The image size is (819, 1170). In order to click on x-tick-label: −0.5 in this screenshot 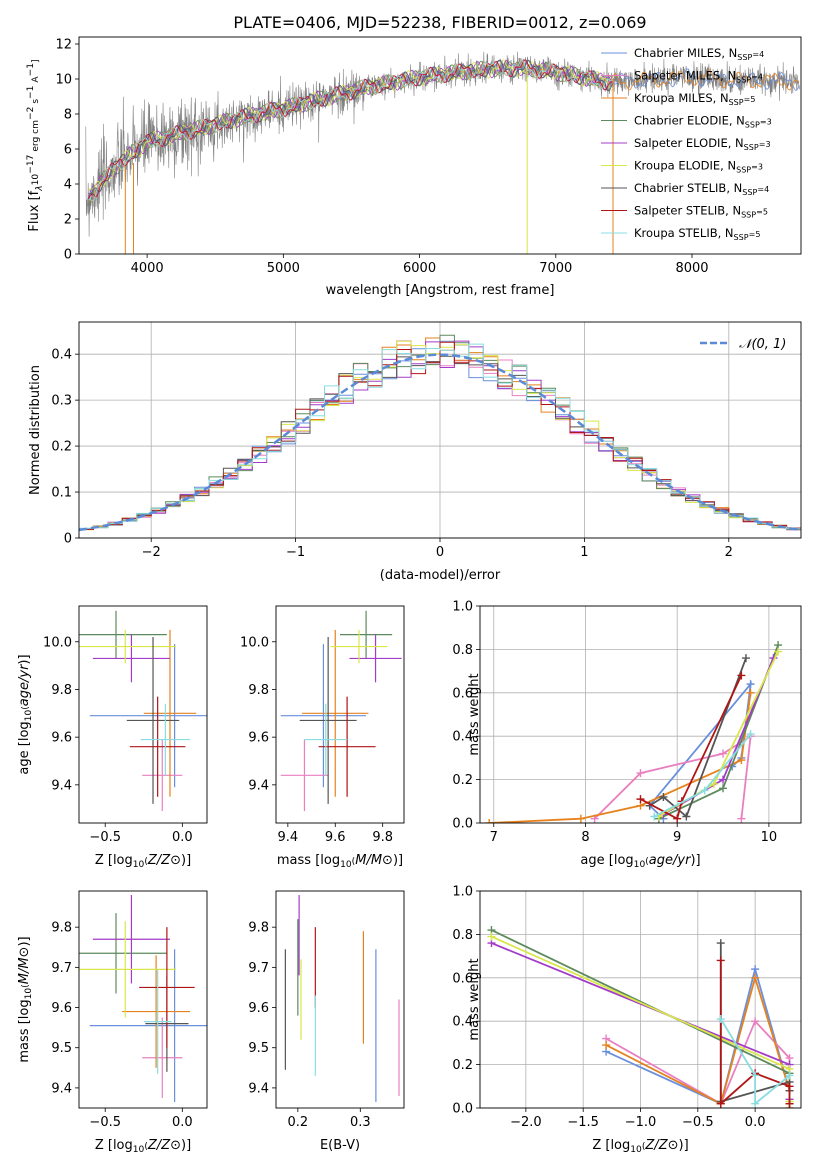, I will do `click(698, 1122)`.